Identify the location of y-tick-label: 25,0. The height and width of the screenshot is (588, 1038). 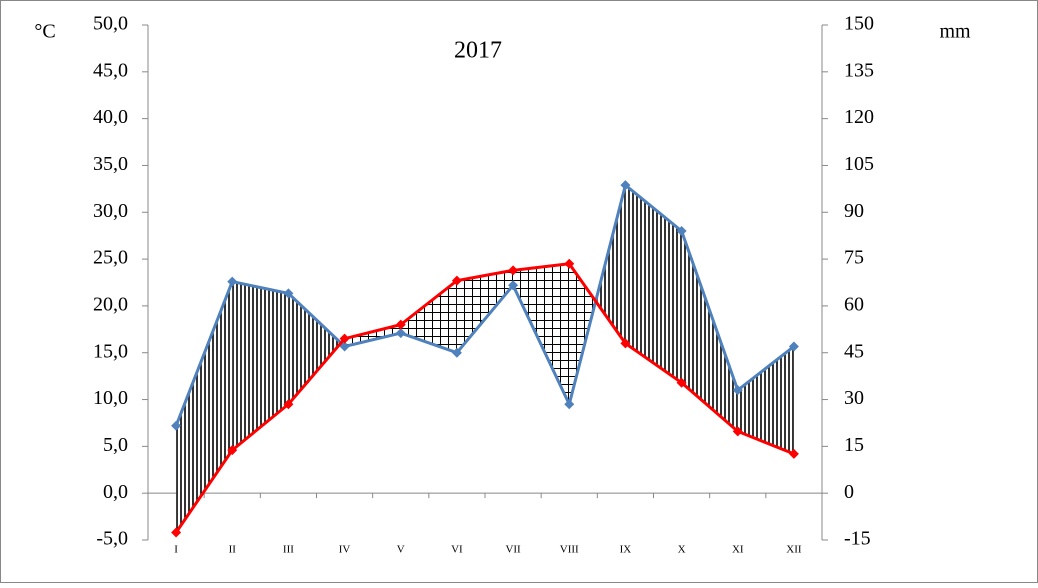
(110, 258).